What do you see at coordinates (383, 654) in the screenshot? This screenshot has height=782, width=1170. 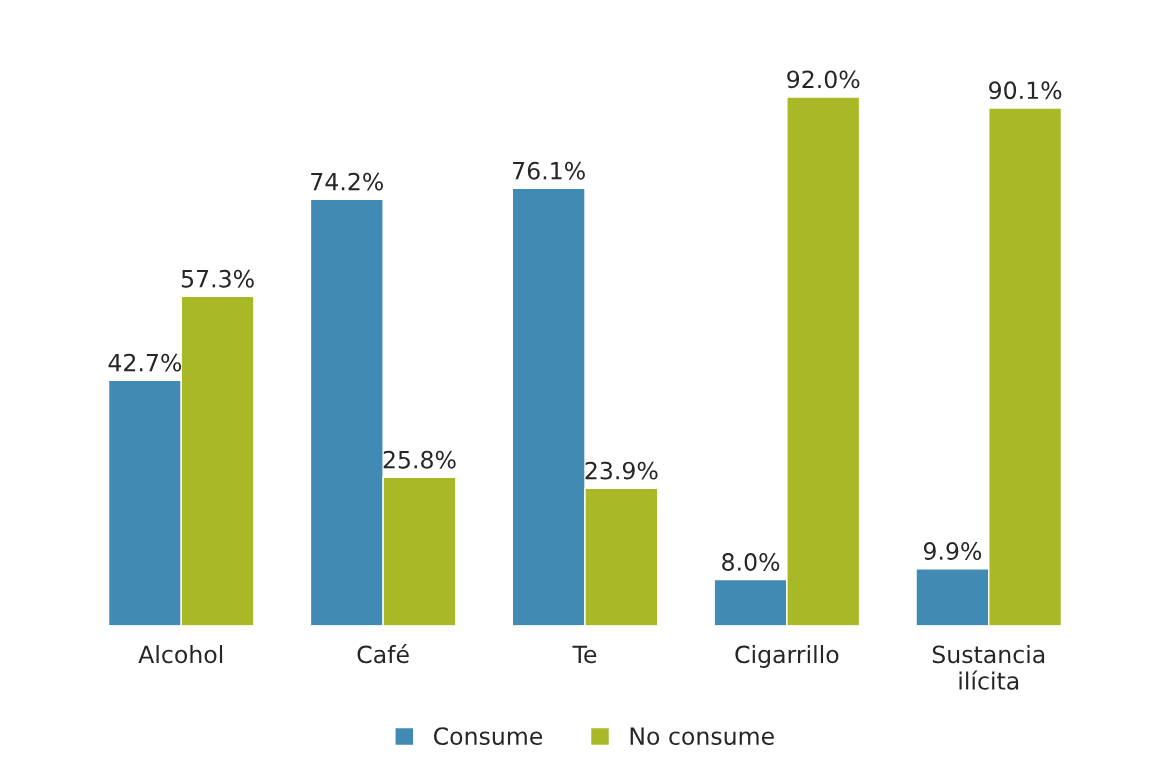 I see `x-tick-label: Café` at bounding box center [383, 654].